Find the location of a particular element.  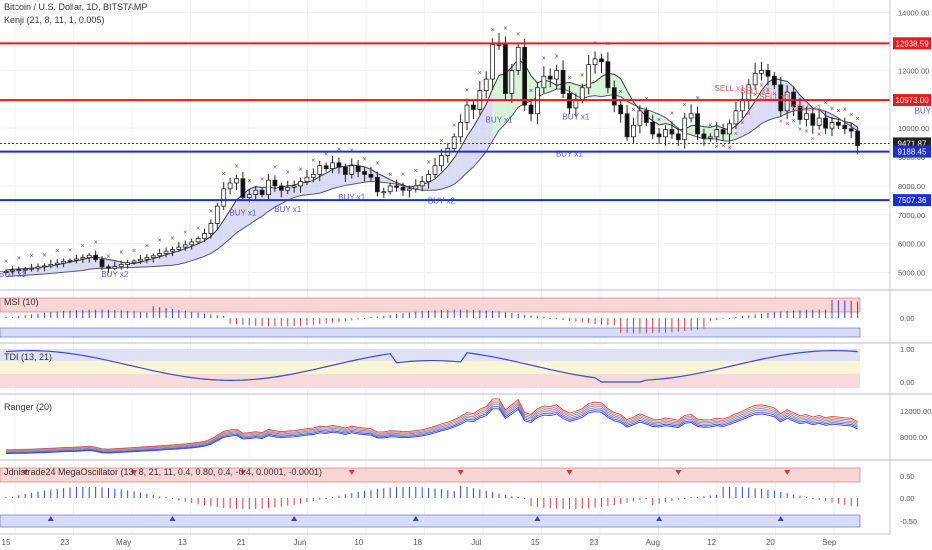

panel-tick-label: 0.50 is located at coordinates (907, 476).